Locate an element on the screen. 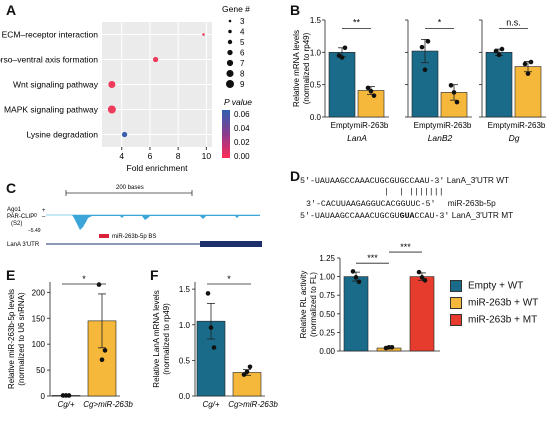 This screenshot has height=429, width=550. group-label: LanA is located at coordinates (357, 138).